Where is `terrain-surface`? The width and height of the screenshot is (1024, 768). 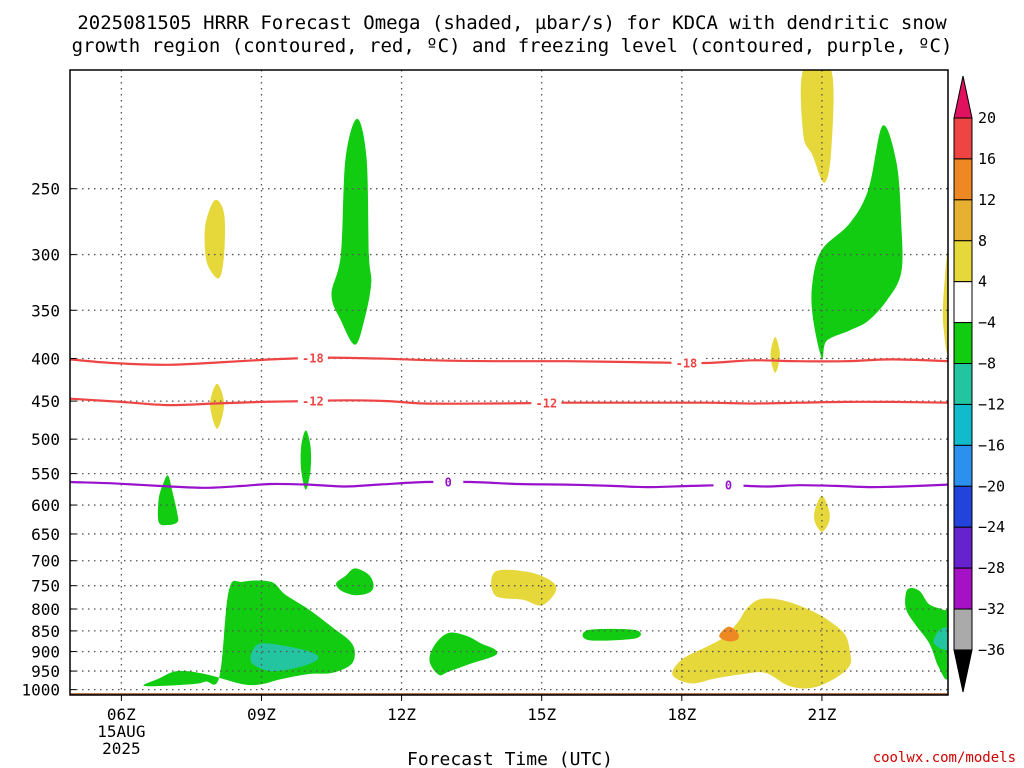 terrain-surface is located at coordinates (509, 694).